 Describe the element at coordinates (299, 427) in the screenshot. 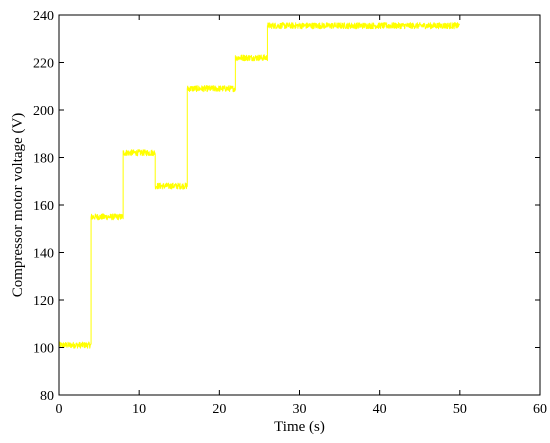

I see `x-axis-label: Time (s)` at that location.